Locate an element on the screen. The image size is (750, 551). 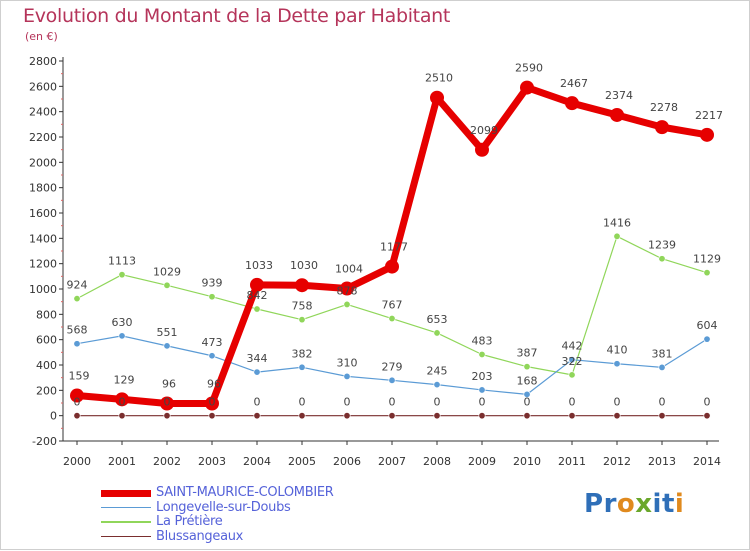
data-label-saint-maurice-colombier: 1177 is located at coordinates (394, 247).